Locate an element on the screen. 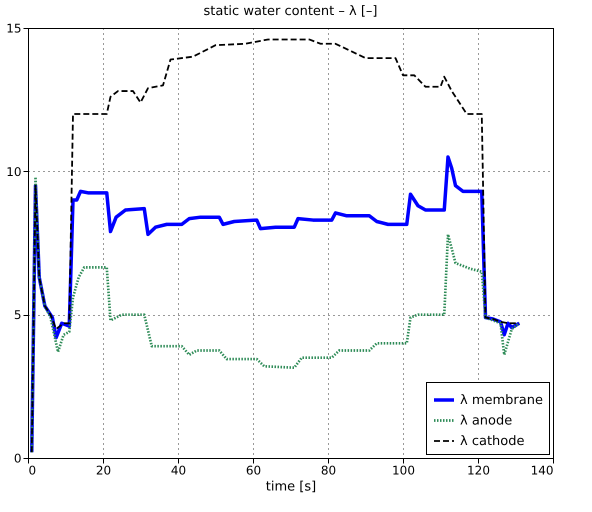 The height and width of the screenshot is (512, 592). x-tick-label: 120 is located at coordinates (478, 471).